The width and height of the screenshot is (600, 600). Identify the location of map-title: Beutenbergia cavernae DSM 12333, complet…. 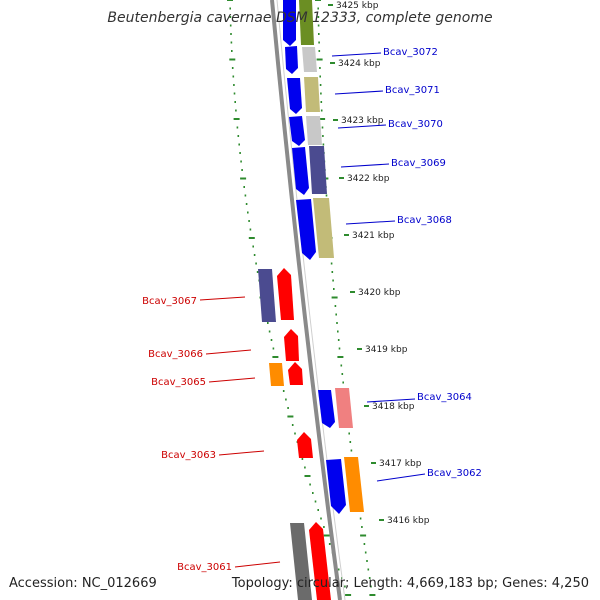
(299, 18).